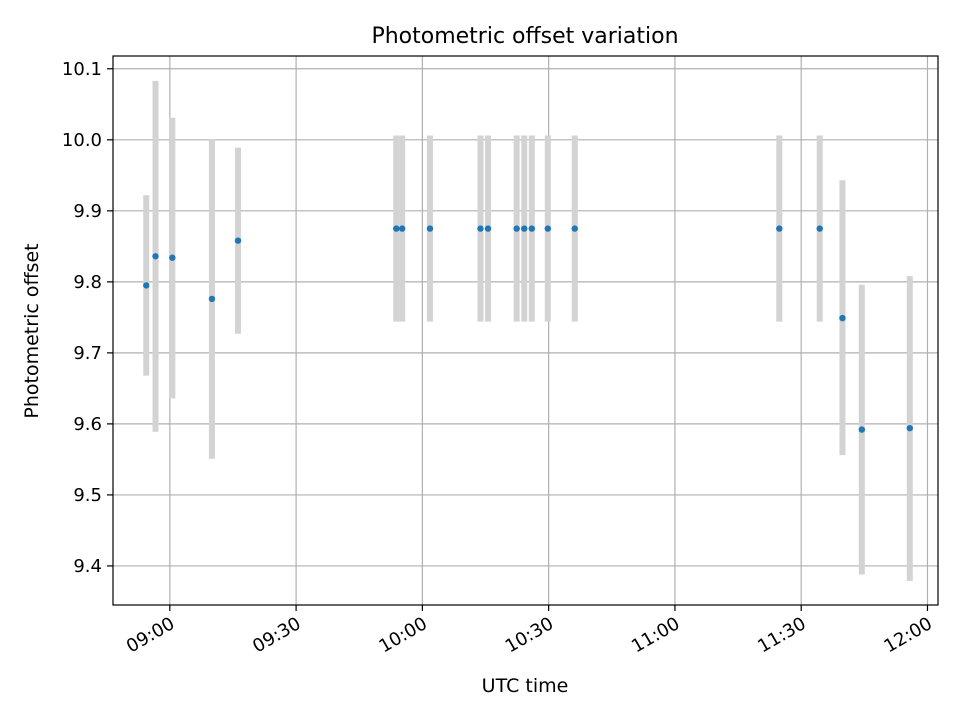 This screenshot has width=960, height=720. Describe the element at coordinates (87, 282) in the screenshot. I see `y-tick-label: 9.8` at that location.